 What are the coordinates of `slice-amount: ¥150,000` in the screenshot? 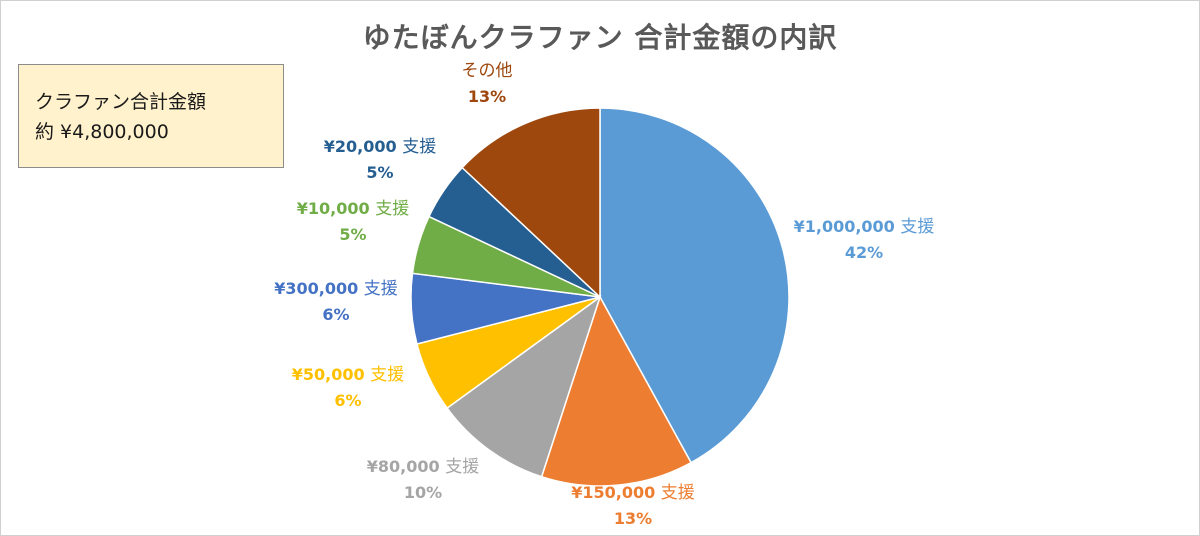 It's located at (616, 492).